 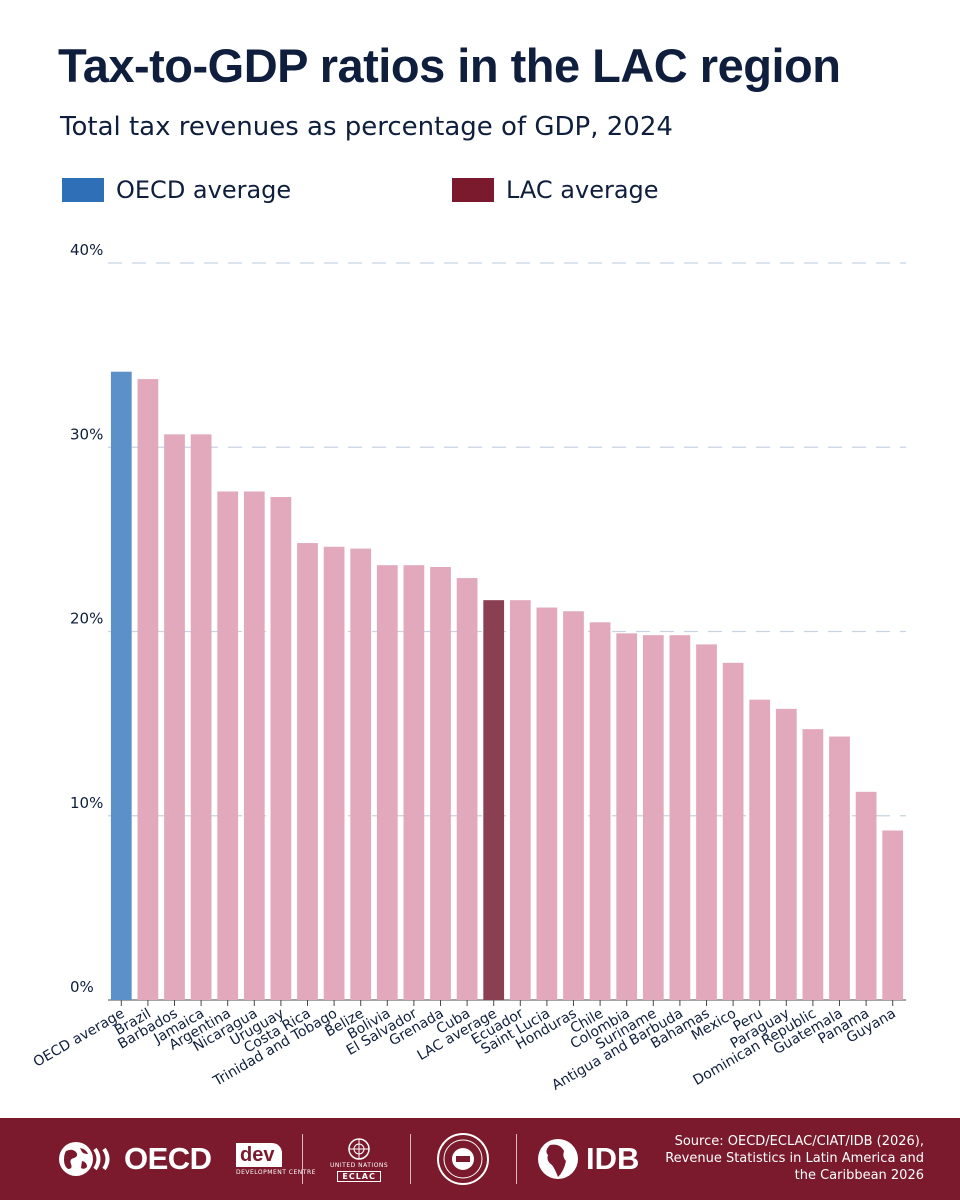 What do you see at coordinates (86, 803) in the screenshot?
I see `y-tick-label: 10%` at bounding box center [86, 803].